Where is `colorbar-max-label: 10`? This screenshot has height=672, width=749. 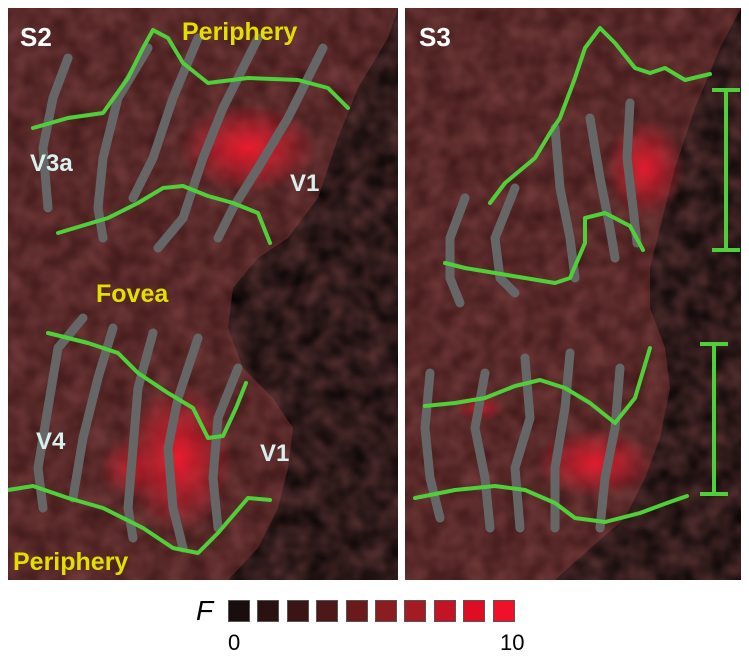 colorbar-max-label: 10 is located at coordinates (512, 642).